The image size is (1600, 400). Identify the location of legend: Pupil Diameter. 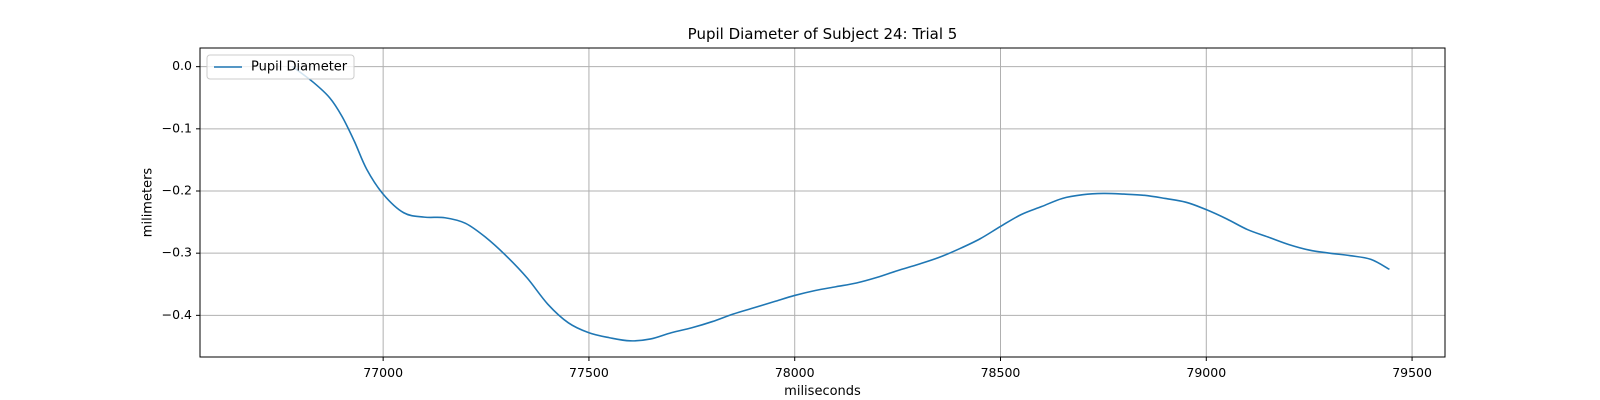
(280, 67).